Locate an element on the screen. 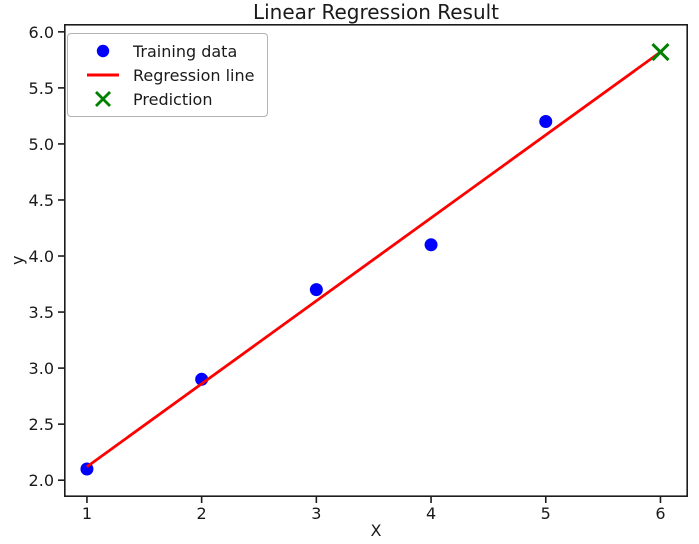  legend-item-regression-line: Regression line is located at coordinates (167, 75).